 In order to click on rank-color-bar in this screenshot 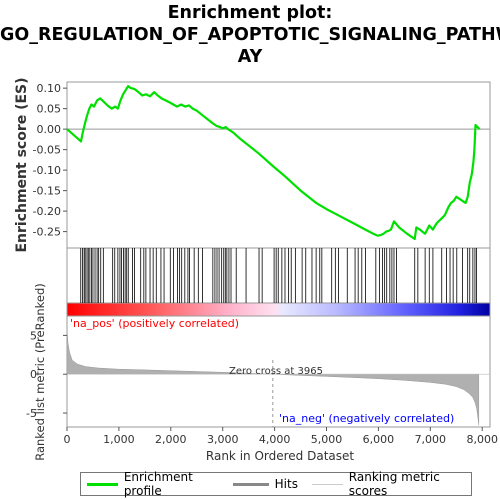, I will do `click(278, 309)`.